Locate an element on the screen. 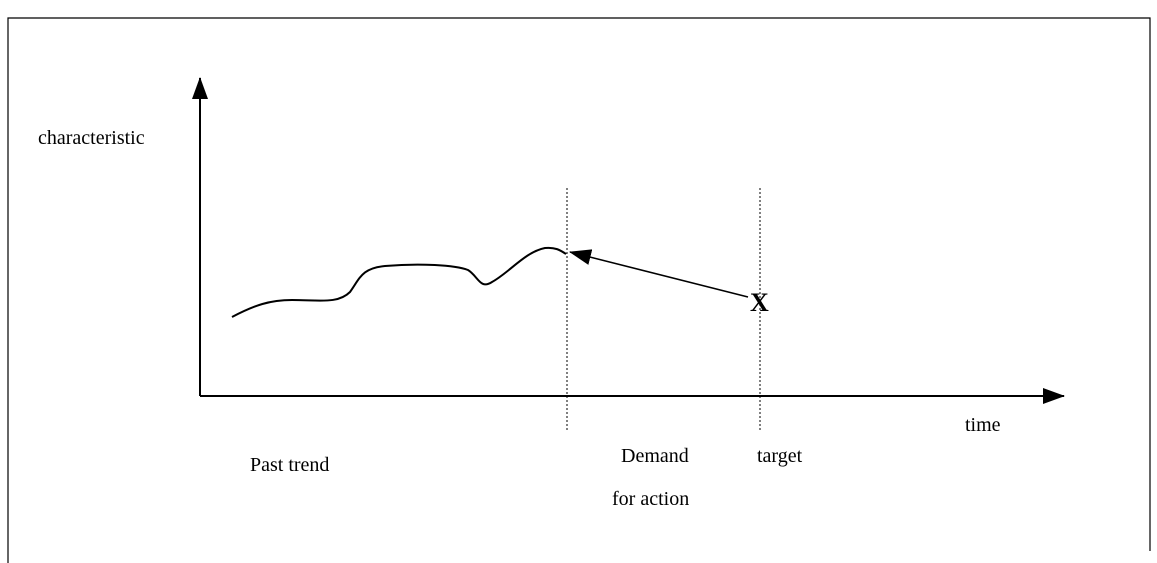  demand-label: Demand is located at coordinates (655, 456).